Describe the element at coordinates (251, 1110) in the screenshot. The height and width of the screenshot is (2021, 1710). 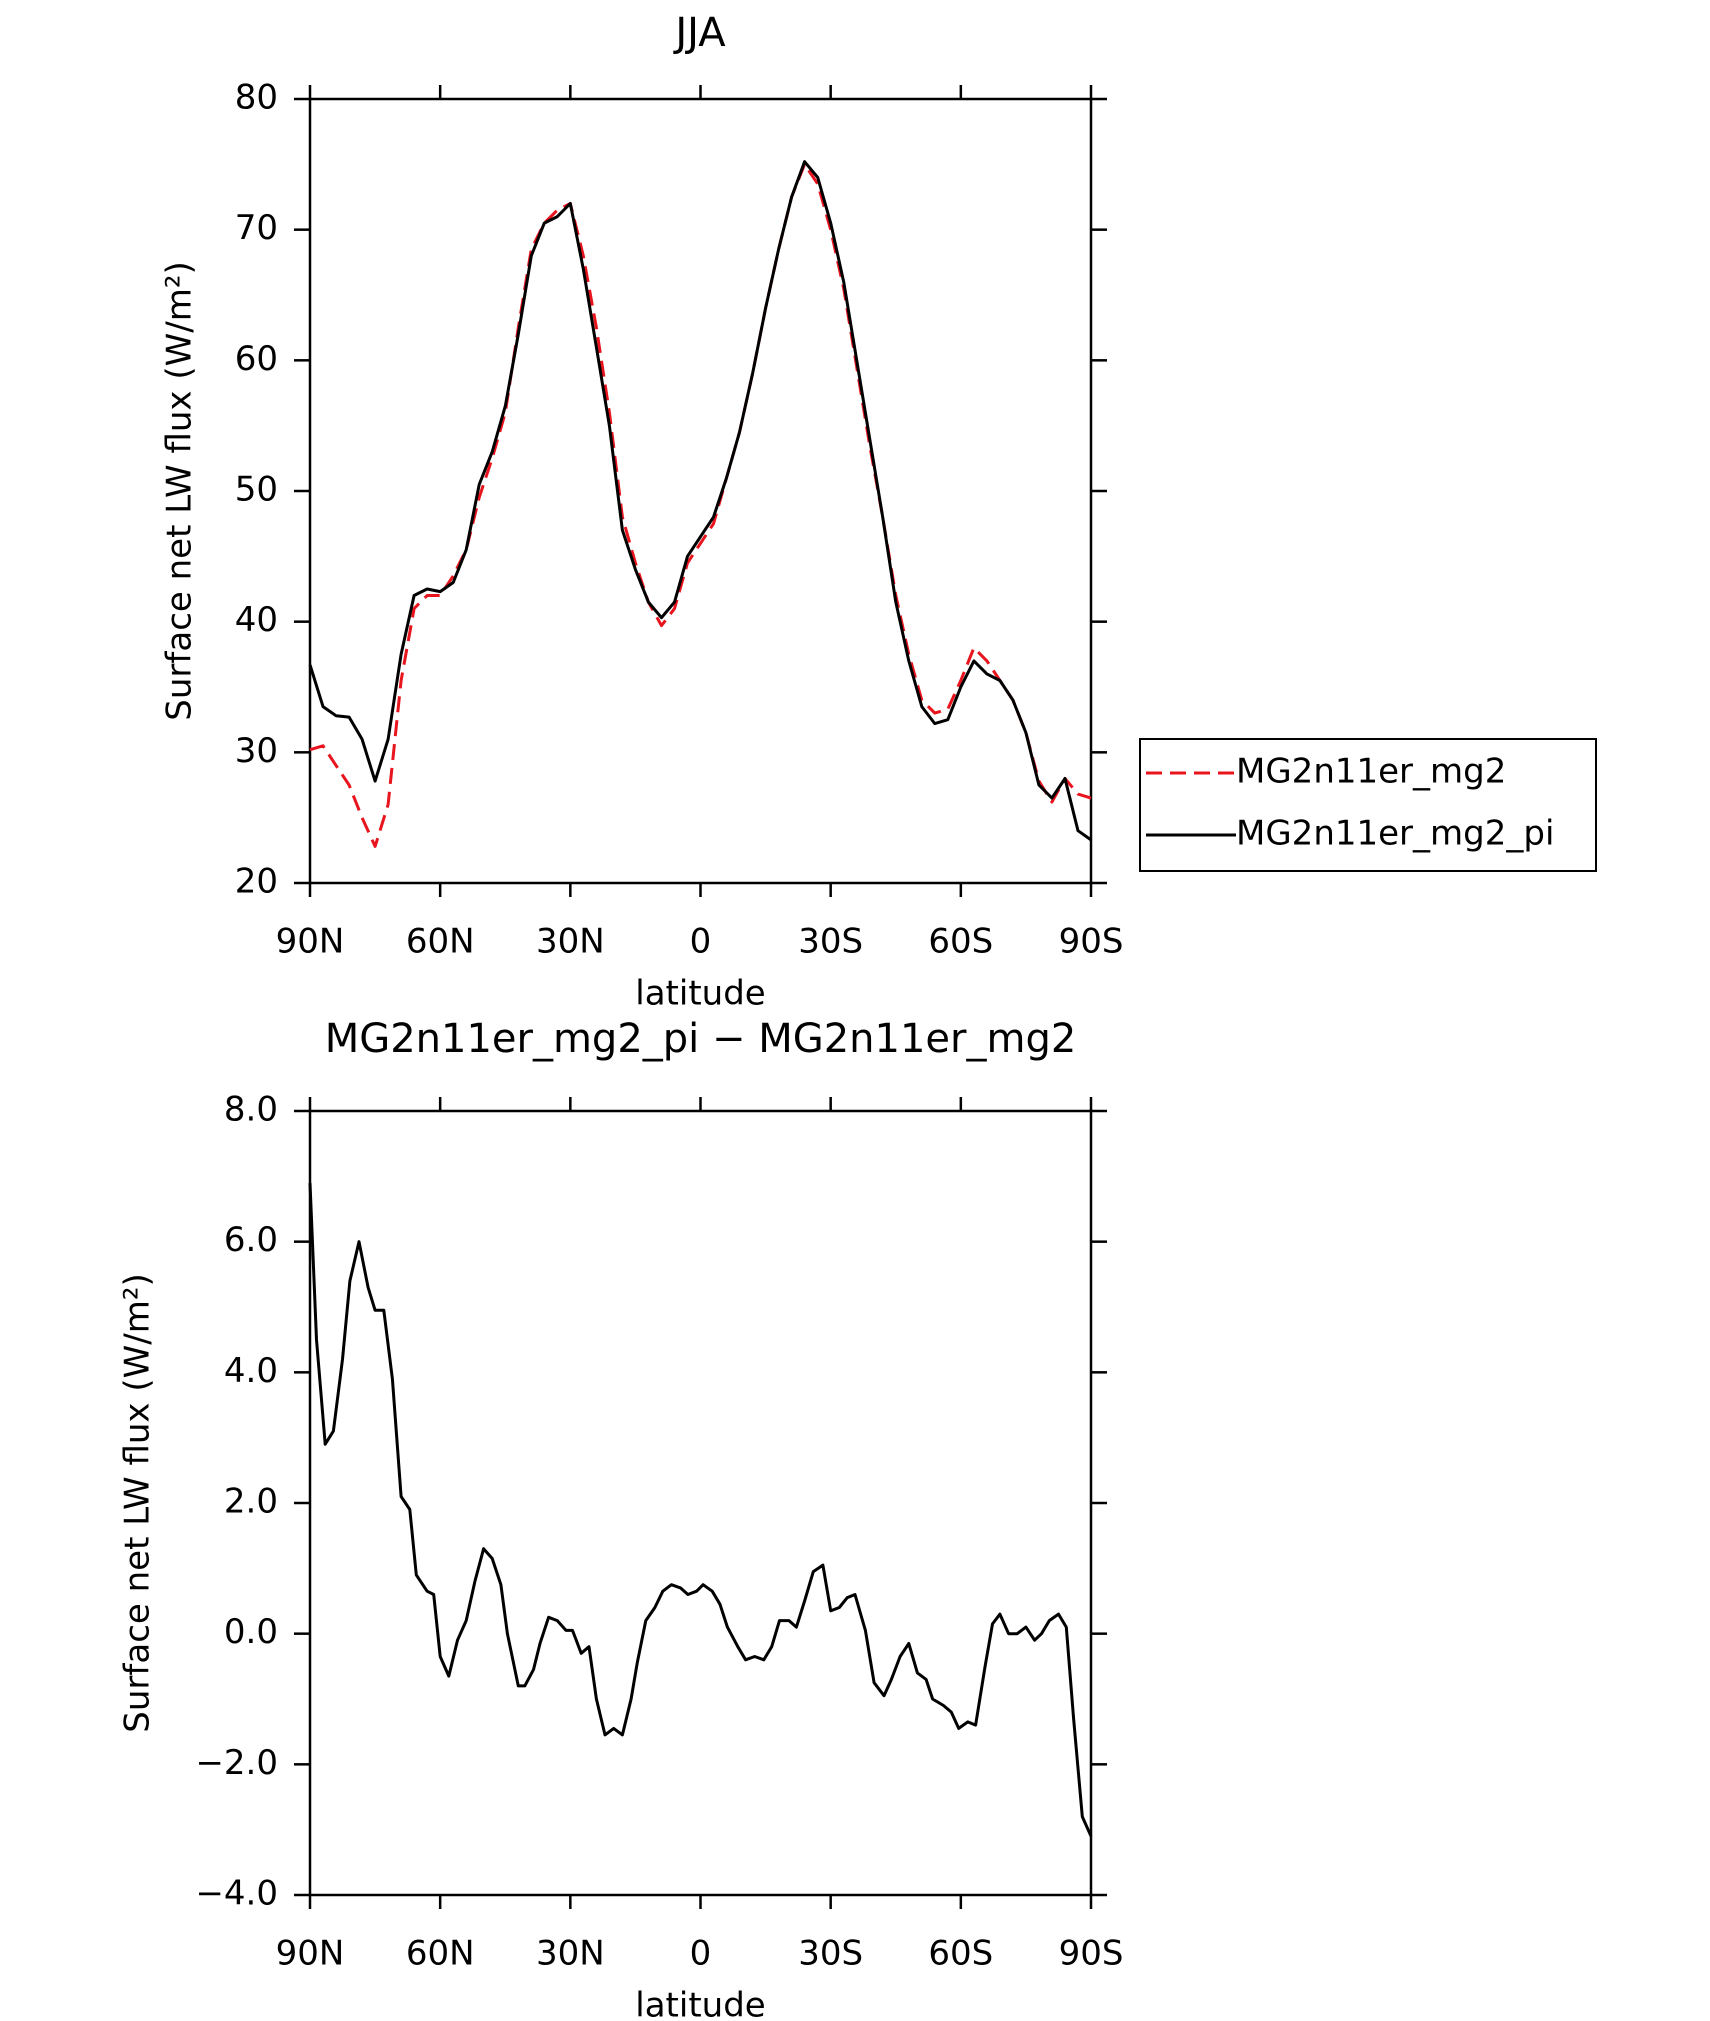
I see `y-tick-label: 8.0` at that location.